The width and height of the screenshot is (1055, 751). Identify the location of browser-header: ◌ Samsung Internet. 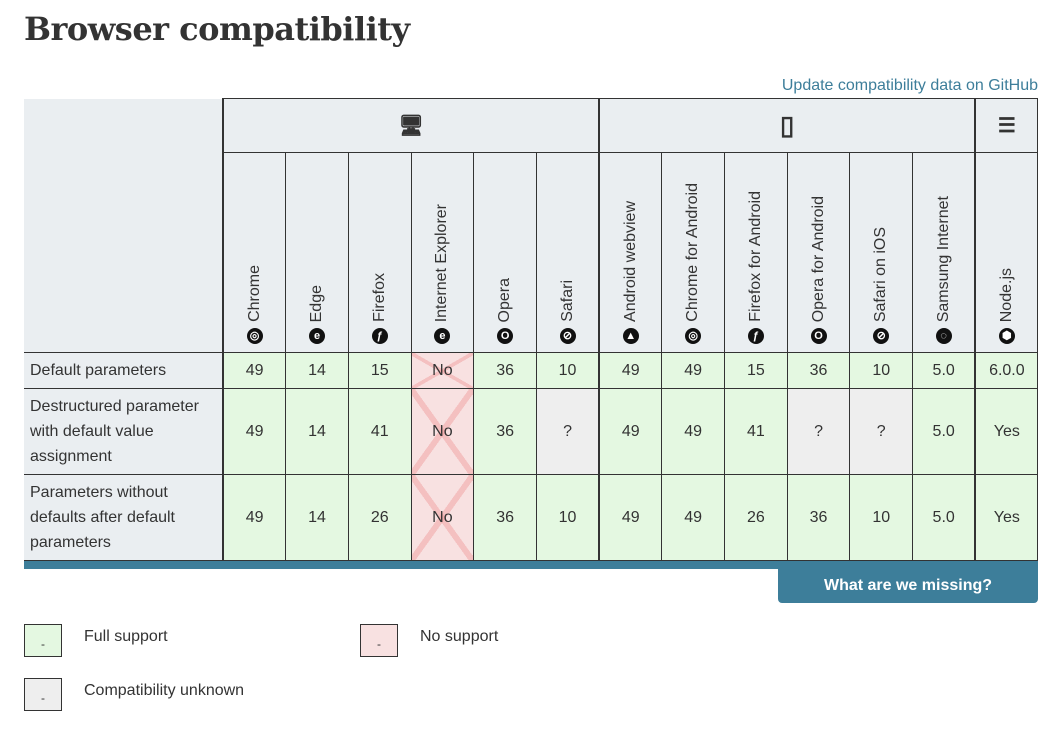
(944, 252).